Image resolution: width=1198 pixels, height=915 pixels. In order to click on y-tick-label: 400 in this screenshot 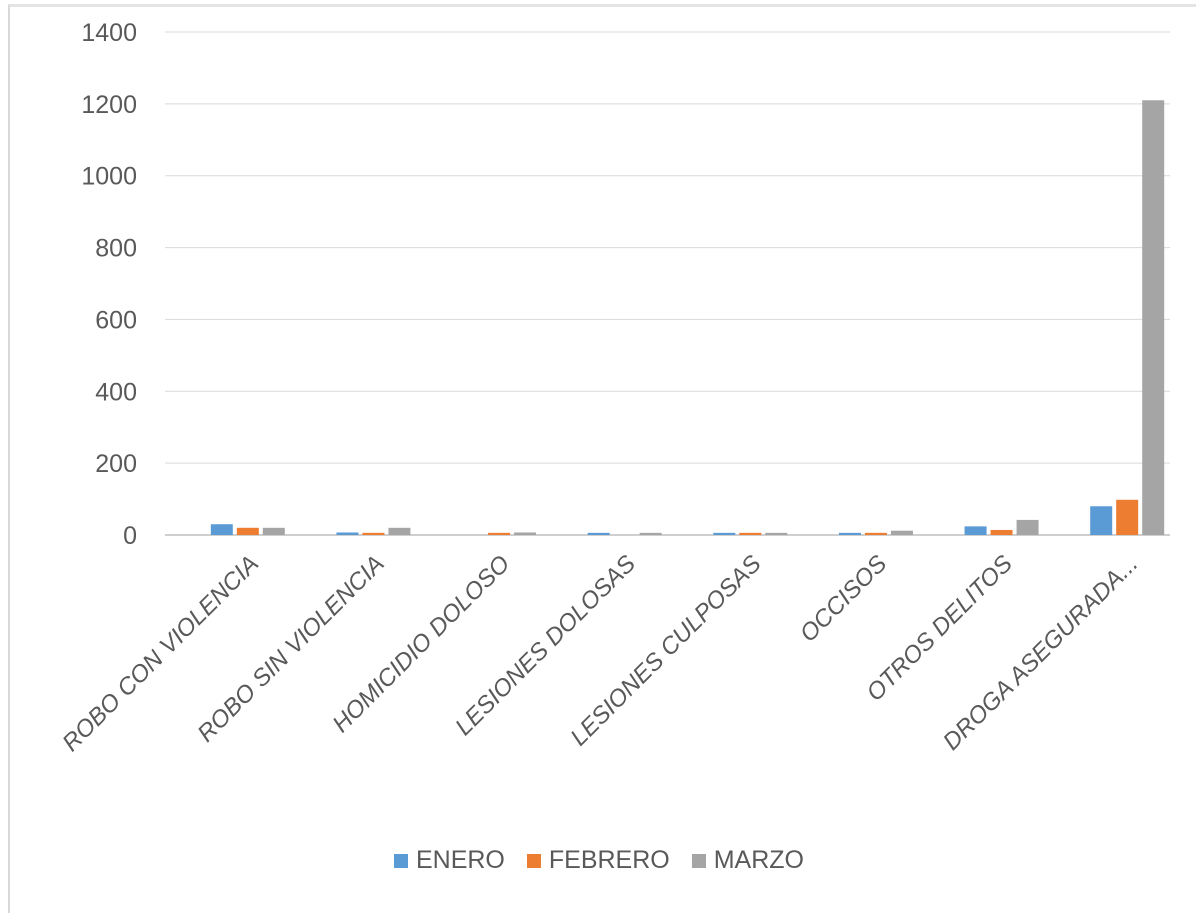, I will do `click(116, 392)`.